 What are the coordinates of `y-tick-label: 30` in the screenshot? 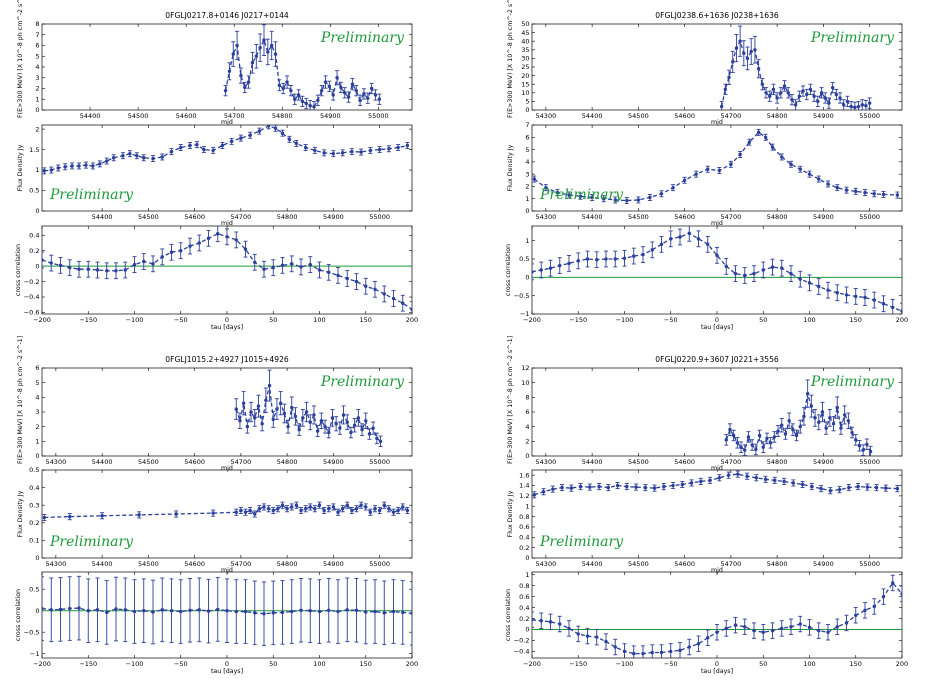 It's located at (525, 59).